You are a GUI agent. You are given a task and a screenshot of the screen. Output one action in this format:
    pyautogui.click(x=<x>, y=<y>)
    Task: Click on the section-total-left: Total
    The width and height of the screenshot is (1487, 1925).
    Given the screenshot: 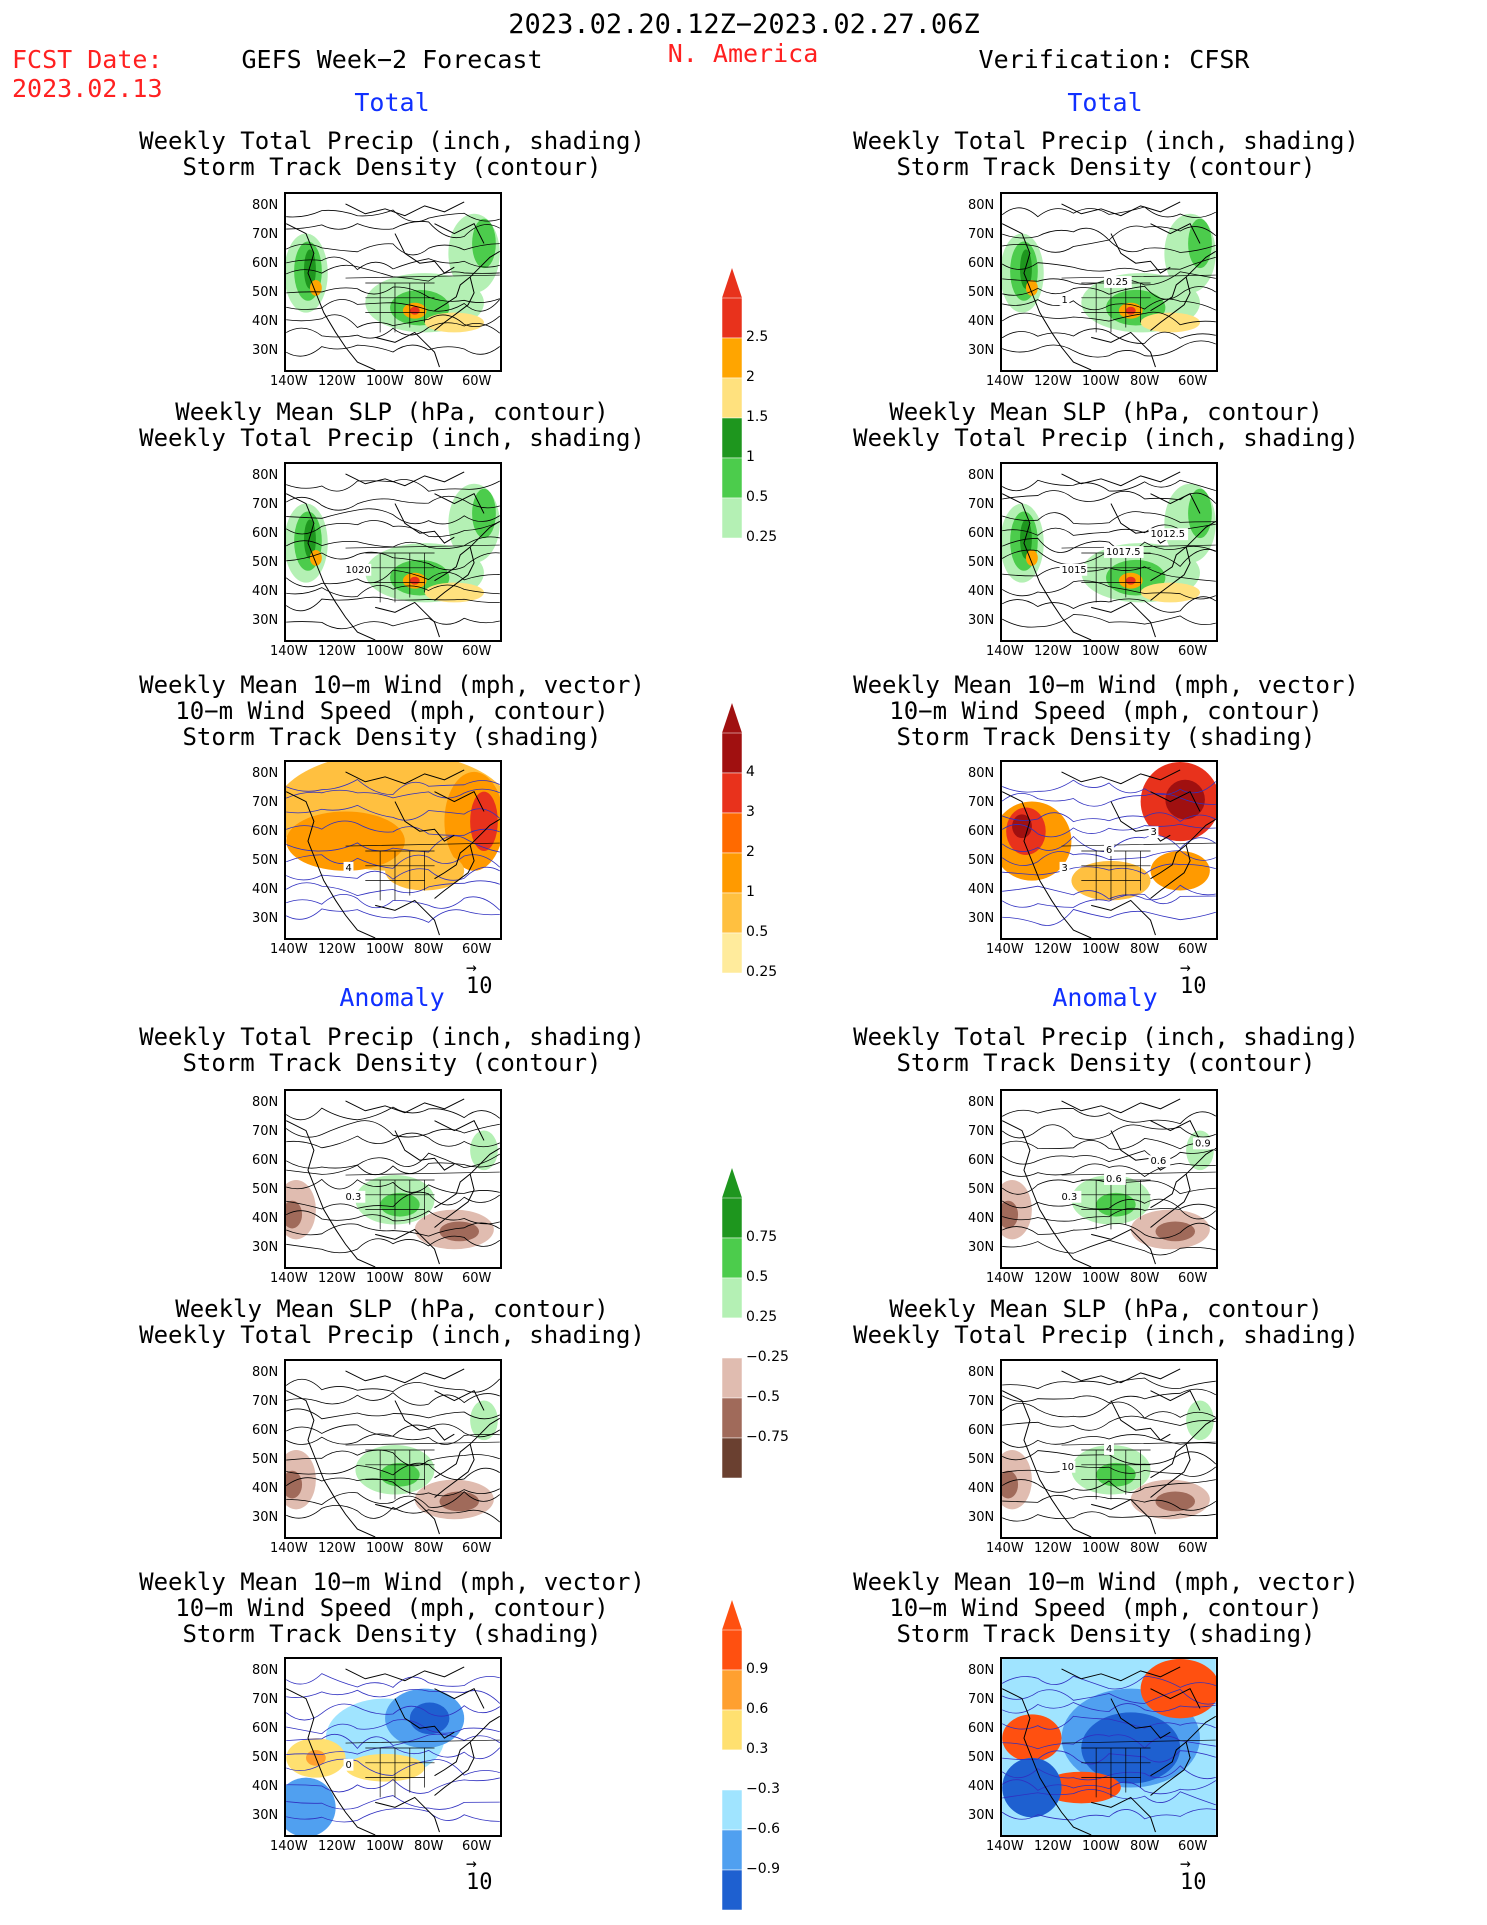 What is the action you would take?
    pyautogui.click(x=392, y=102)
    